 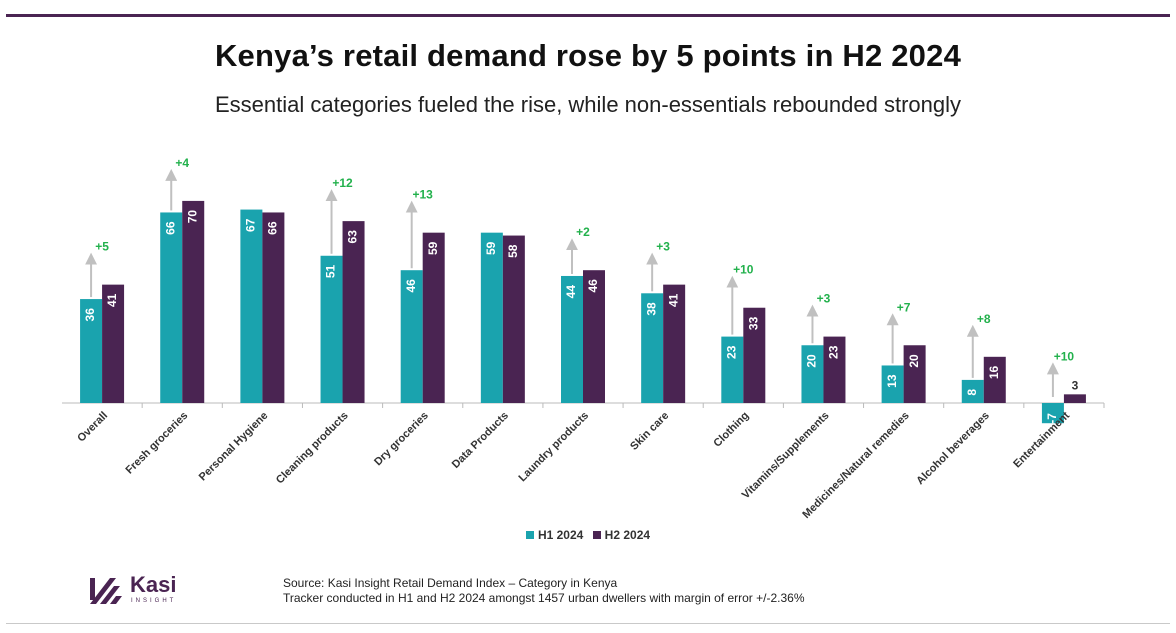 I want to click on legend-label-h1: H1 2024, so click(x=560, y=535).